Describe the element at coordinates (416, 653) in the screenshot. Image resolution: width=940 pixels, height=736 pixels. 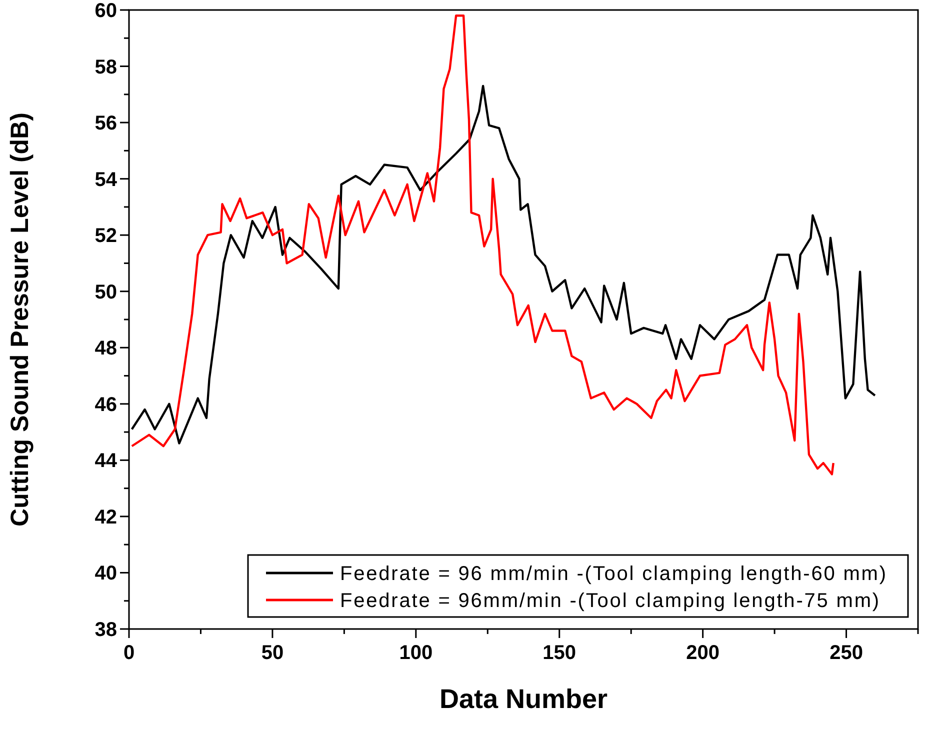
I see `x-tick-label: 100` at that location.